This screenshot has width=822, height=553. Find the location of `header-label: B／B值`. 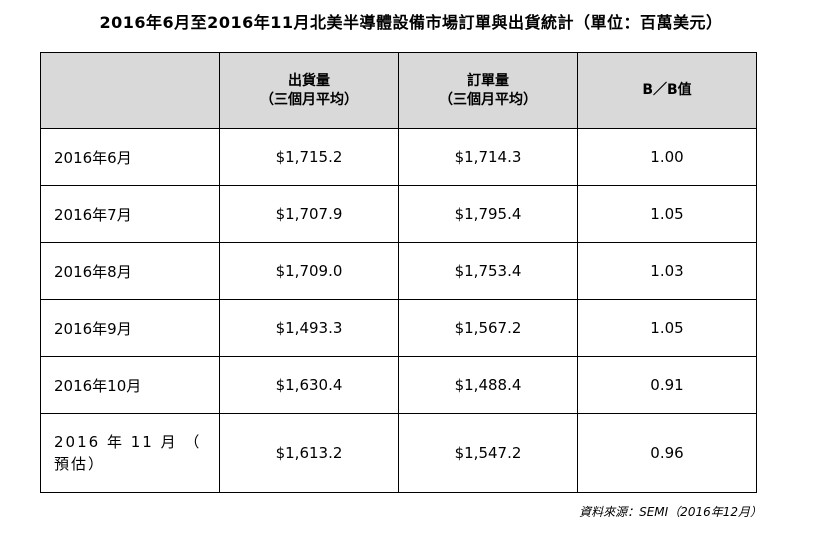

header-label: B／B值 is located at coordinates (667, 90).